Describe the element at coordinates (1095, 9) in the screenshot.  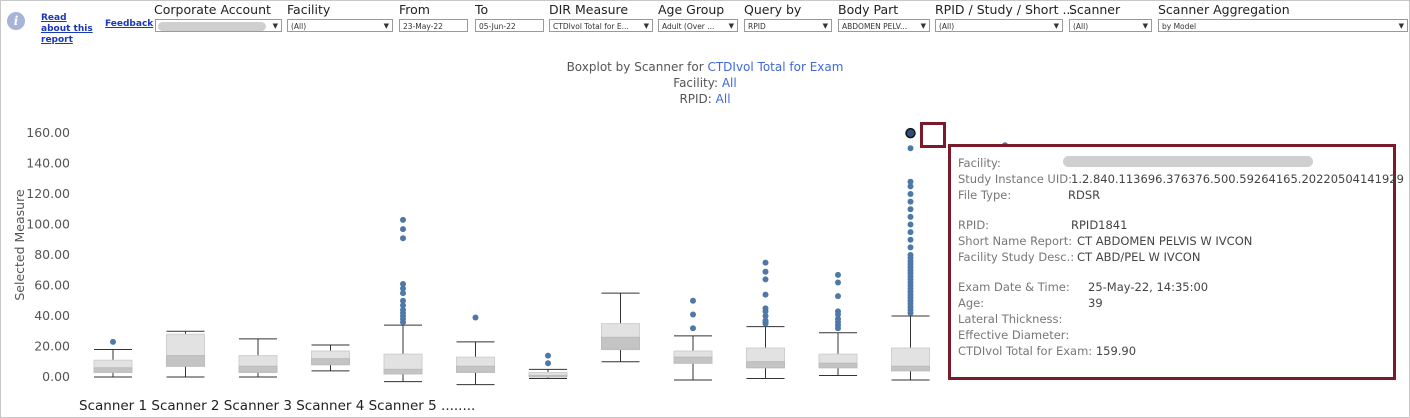
I see `scanner-label: Scanner` at that location.